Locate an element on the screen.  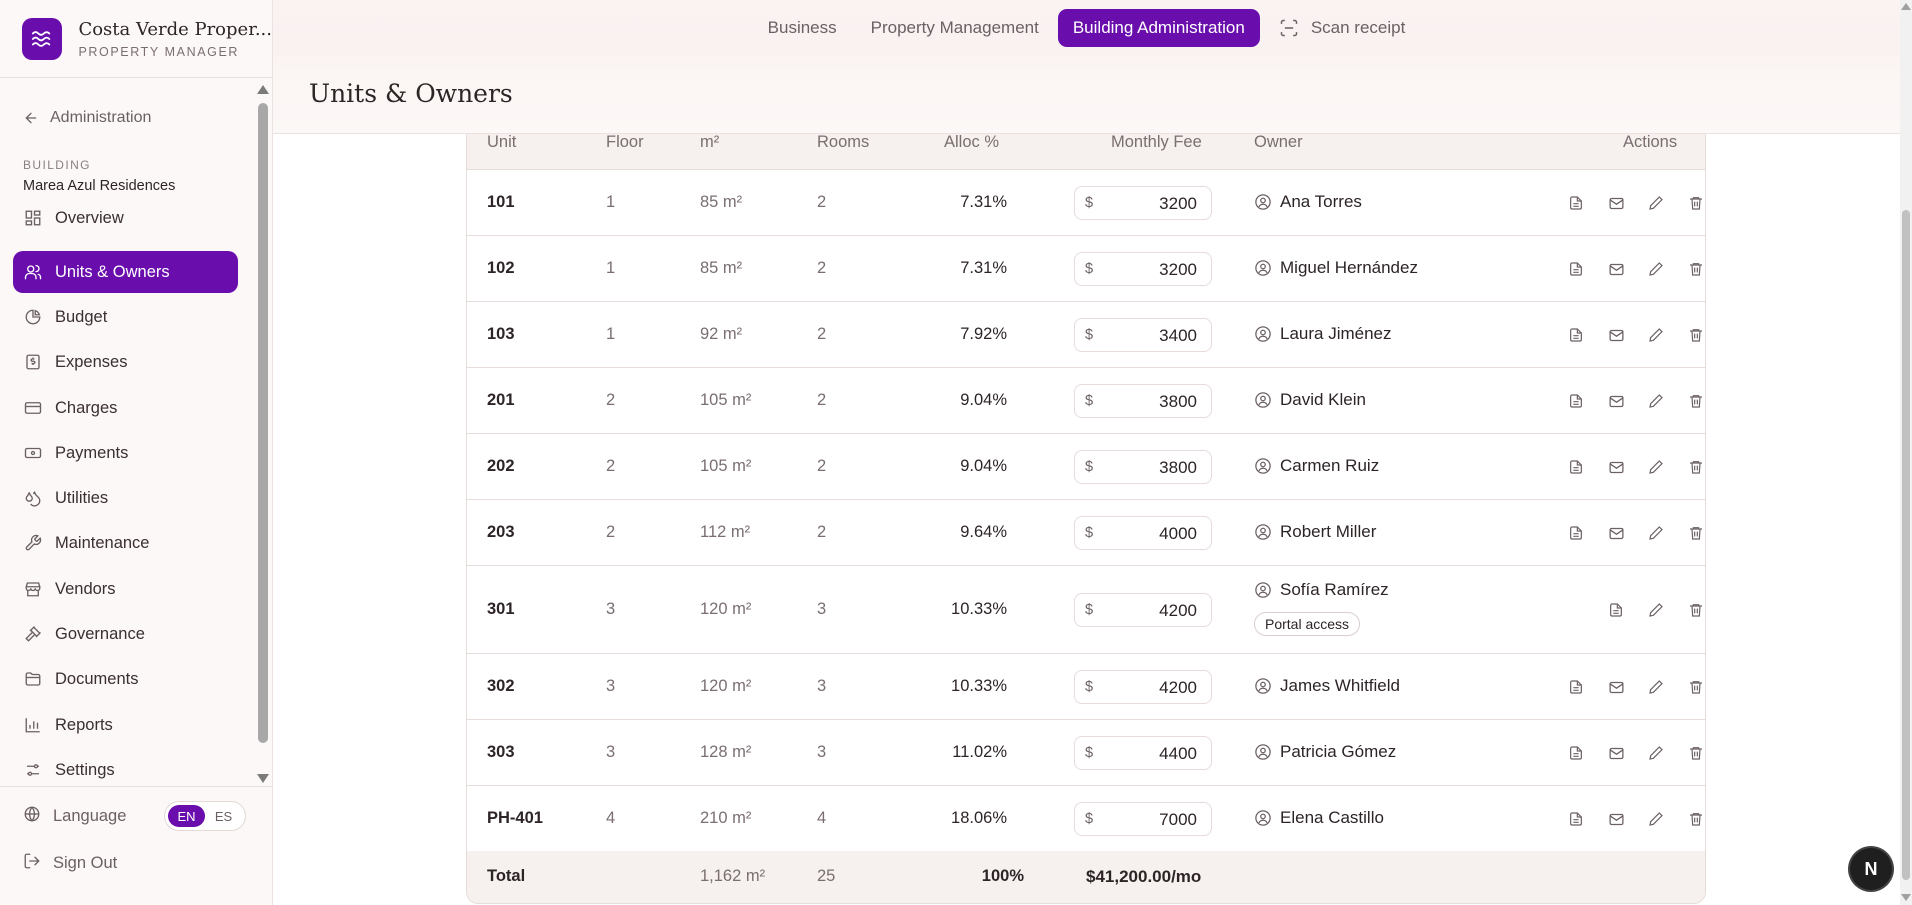
table-row: 202 2 105 m² 2 9.04% $3800 Carmen Ruiz is located at coordinates (1086, 467).